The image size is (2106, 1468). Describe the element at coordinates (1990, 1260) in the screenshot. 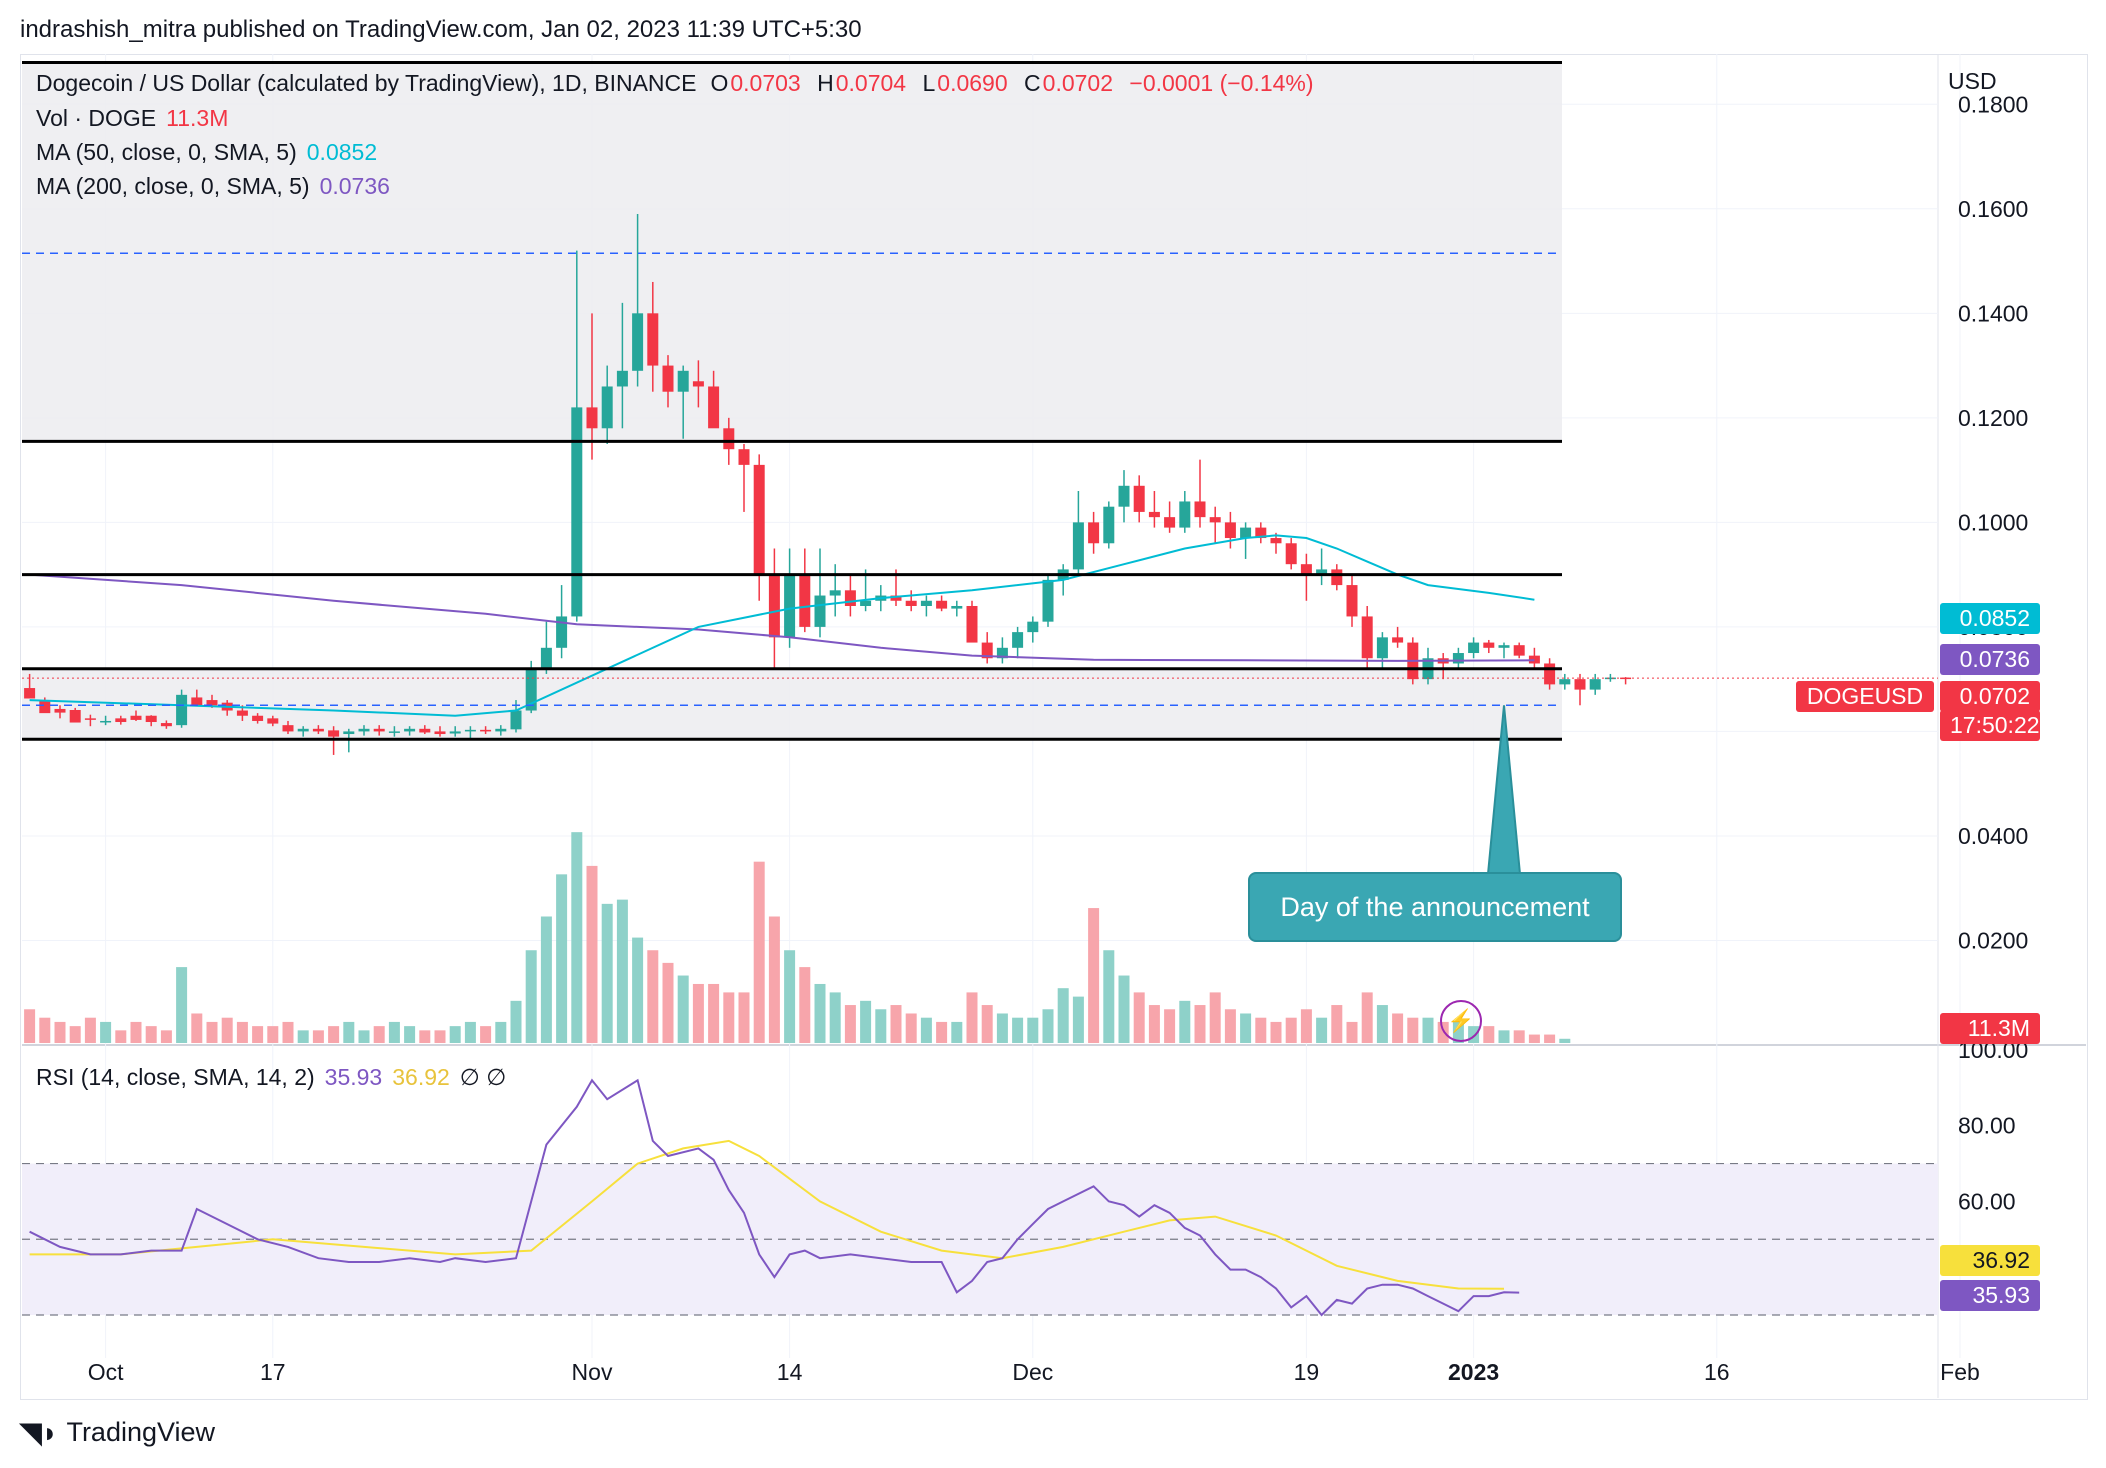

I see `rsi-ma-tag: 36.92` at that location.